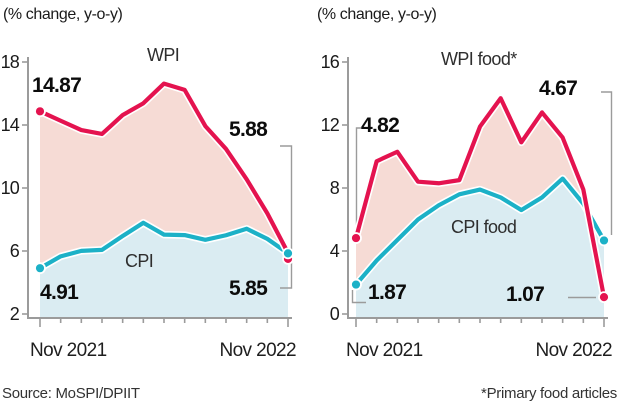  I want to click on y-tick-label: 14, so click(10, 125).